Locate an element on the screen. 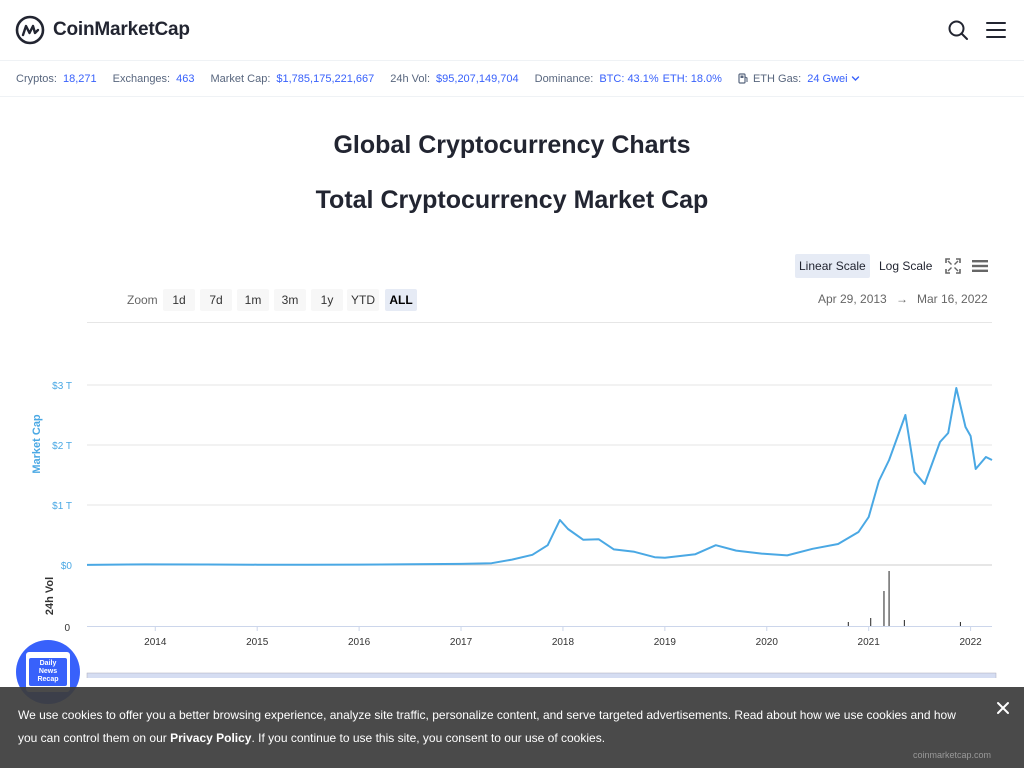 The height and width of the screenshot is (768, 1024). coinmarketcap-logo-icon is located at coordinates (30, 30).